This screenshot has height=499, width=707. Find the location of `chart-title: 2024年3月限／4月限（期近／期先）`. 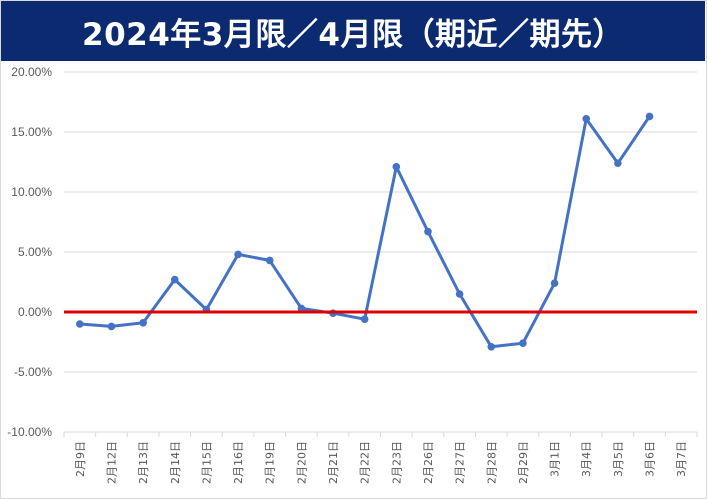

chart-title: 2024年3月限／4月限（期近／期先） is located at coordinates (353, 34).